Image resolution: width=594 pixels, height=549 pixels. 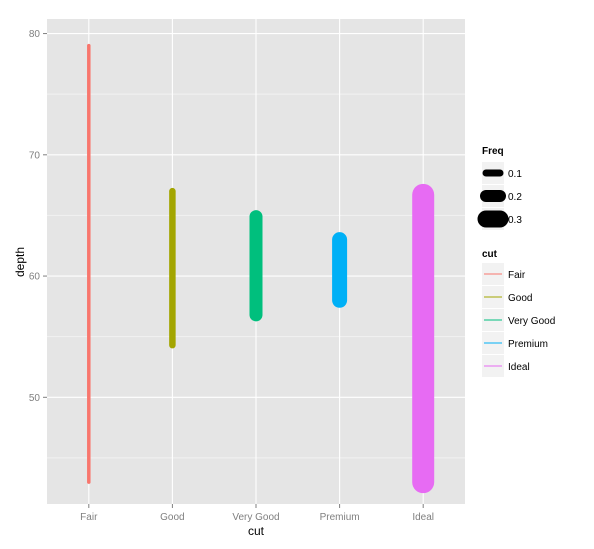 What do you see at coordinates (35, 277) in the screenshot?
I see `y-tick-label-1: 60` at bounding box center [35, 277].